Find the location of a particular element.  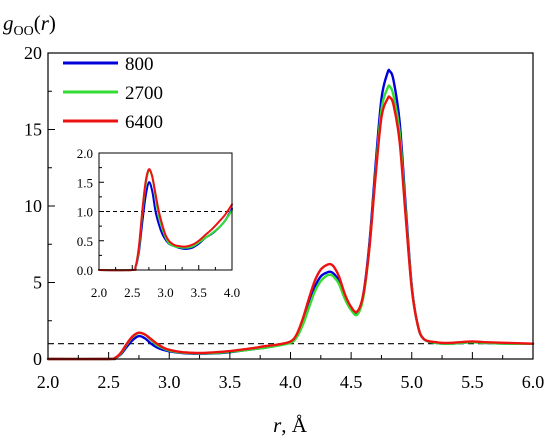

inset-y-tick-label: 2.0 is located at coordinates (85, 153).